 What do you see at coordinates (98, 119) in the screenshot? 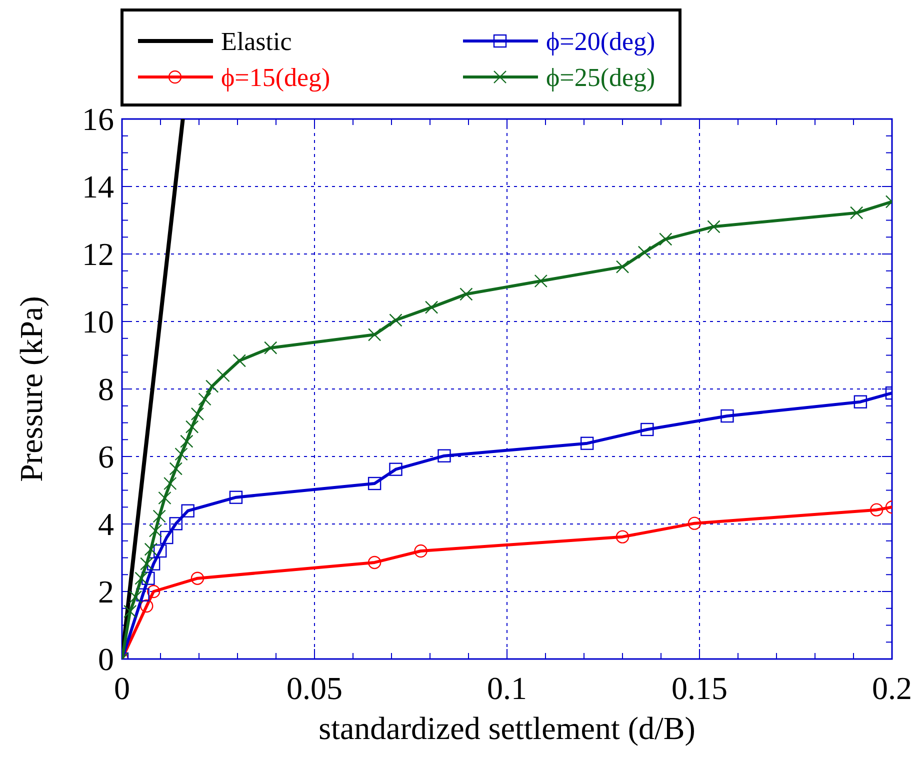
I see `y-tick-label: 16` at bounding box center [98, 119].